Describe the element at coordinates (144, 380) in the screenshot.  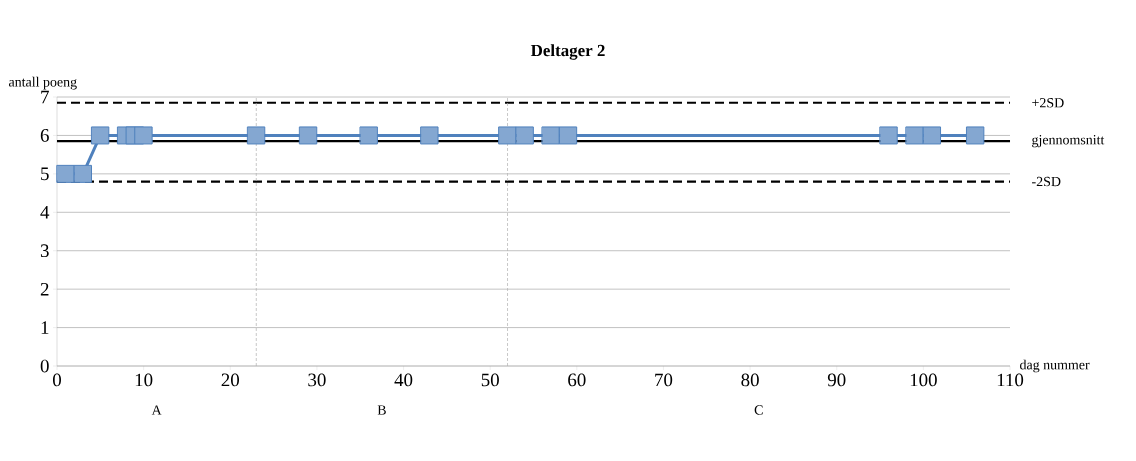
I see `x-tick-label: 10` at that location.